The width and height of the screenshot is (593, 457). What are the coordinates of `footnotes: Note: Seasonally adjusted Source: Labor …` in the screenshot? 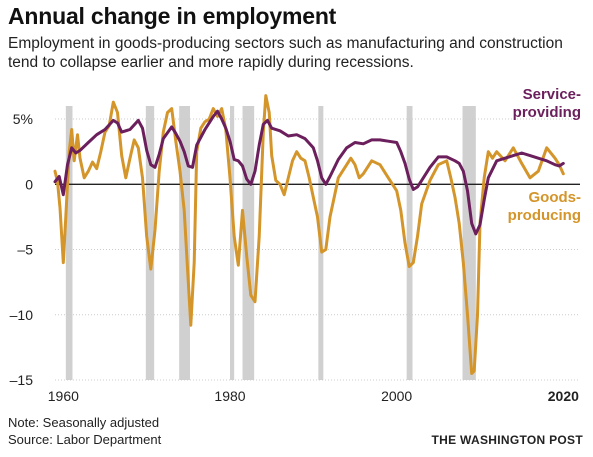 It's located at (84, 431).